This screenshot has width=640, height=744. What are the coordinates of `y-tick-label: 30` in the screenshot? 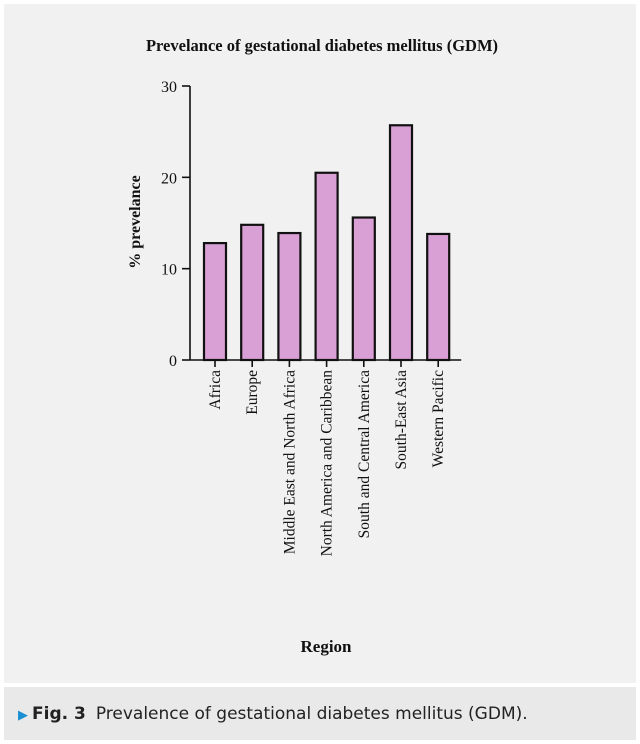 It's located at (169, 87).